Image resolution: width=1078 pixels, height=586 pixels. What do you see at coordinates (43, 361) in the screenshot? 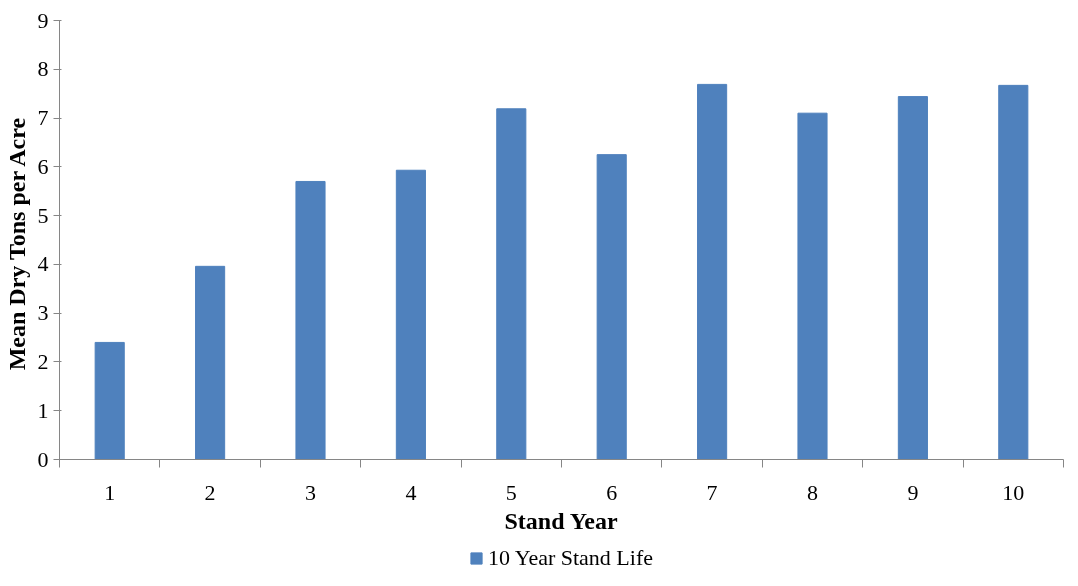
I see `y-tick-label: 2` at bounding box center [43, 361].